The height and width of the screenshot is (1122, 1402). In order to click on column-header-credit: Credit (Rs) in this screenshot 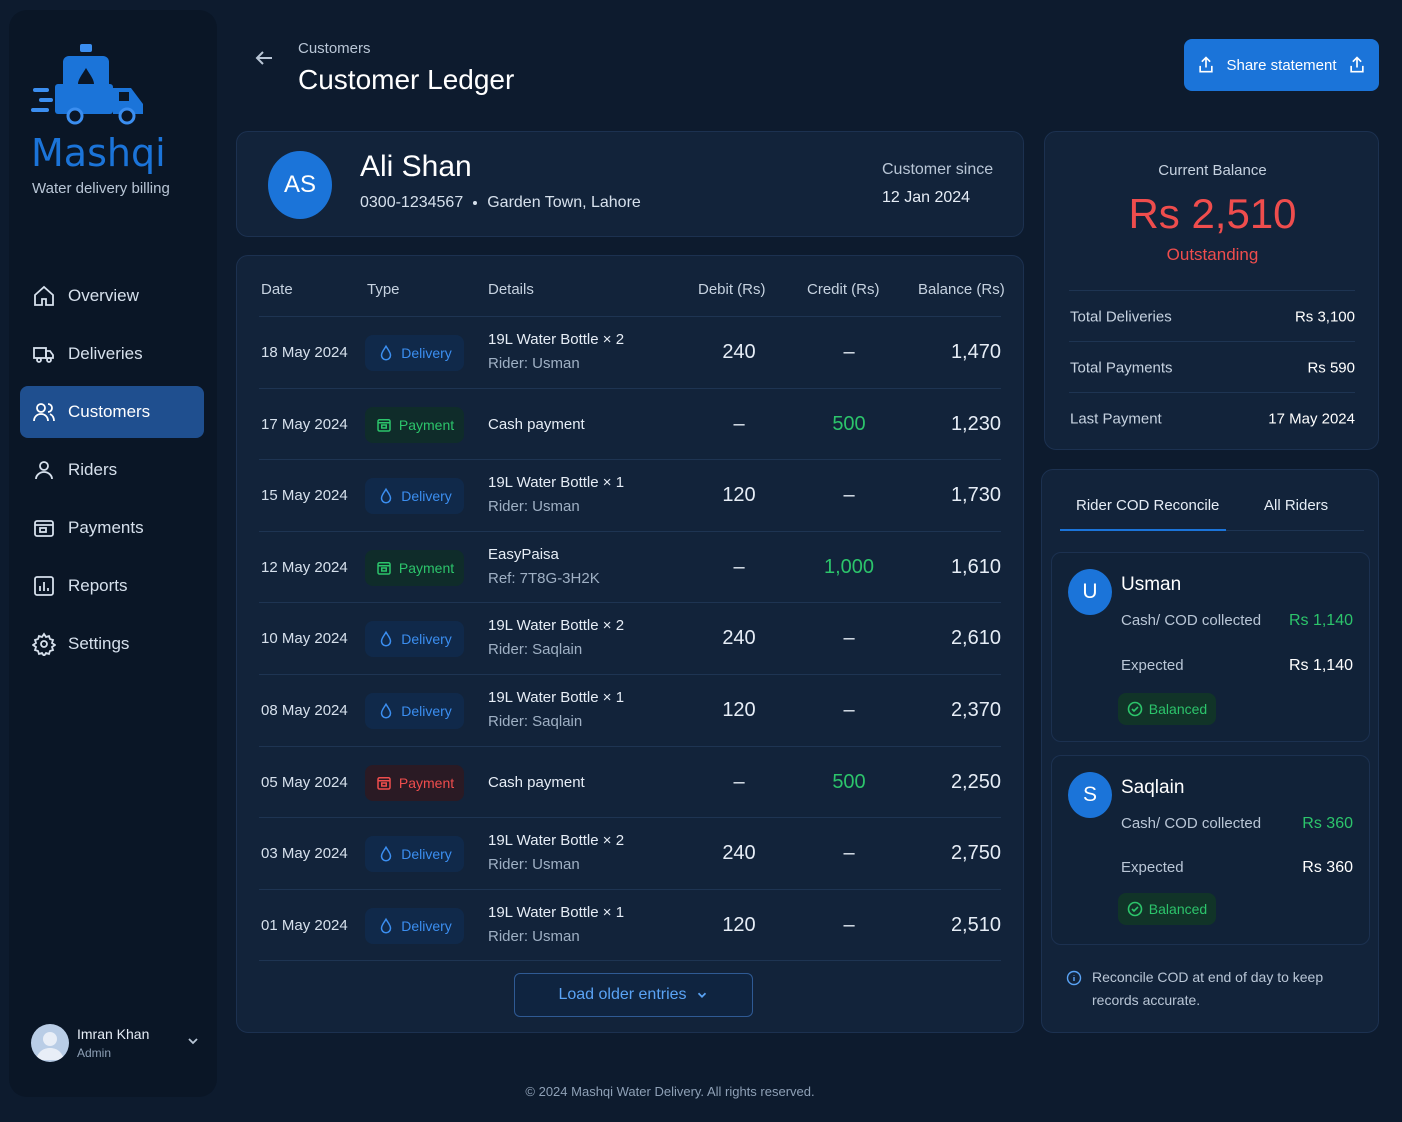, I will do `click(843, 289)`.